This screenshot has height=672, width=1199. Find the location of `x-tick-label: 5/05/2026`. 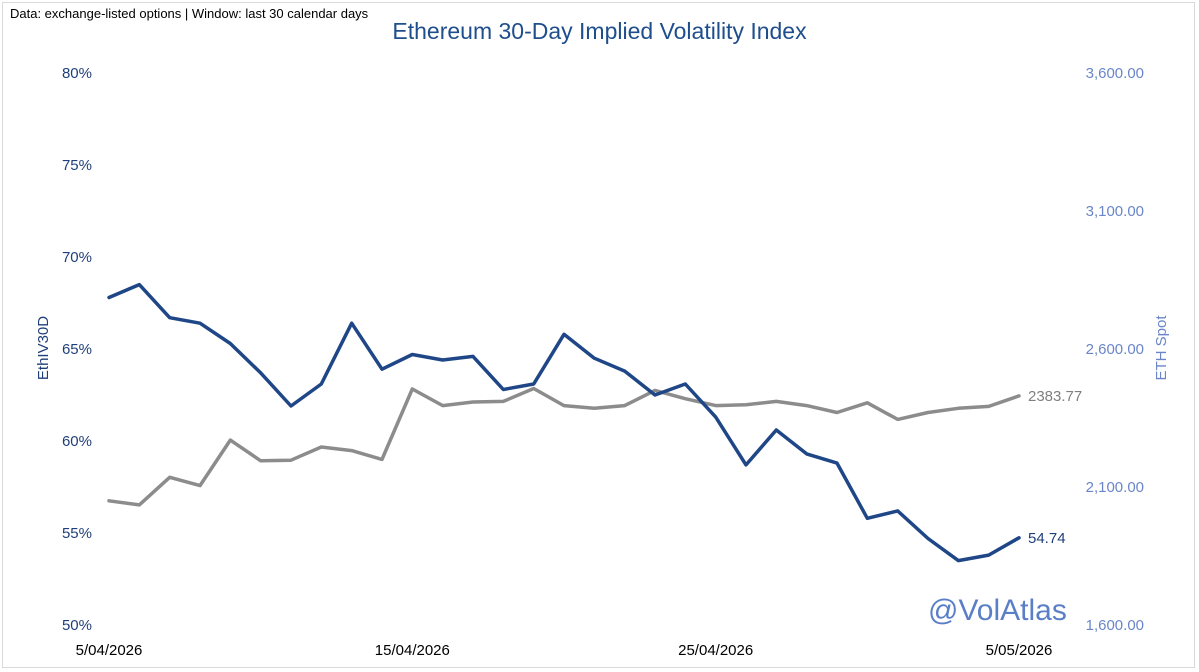

x-tick-label: 5/05/2026 is located at coordinates (1019, 650).